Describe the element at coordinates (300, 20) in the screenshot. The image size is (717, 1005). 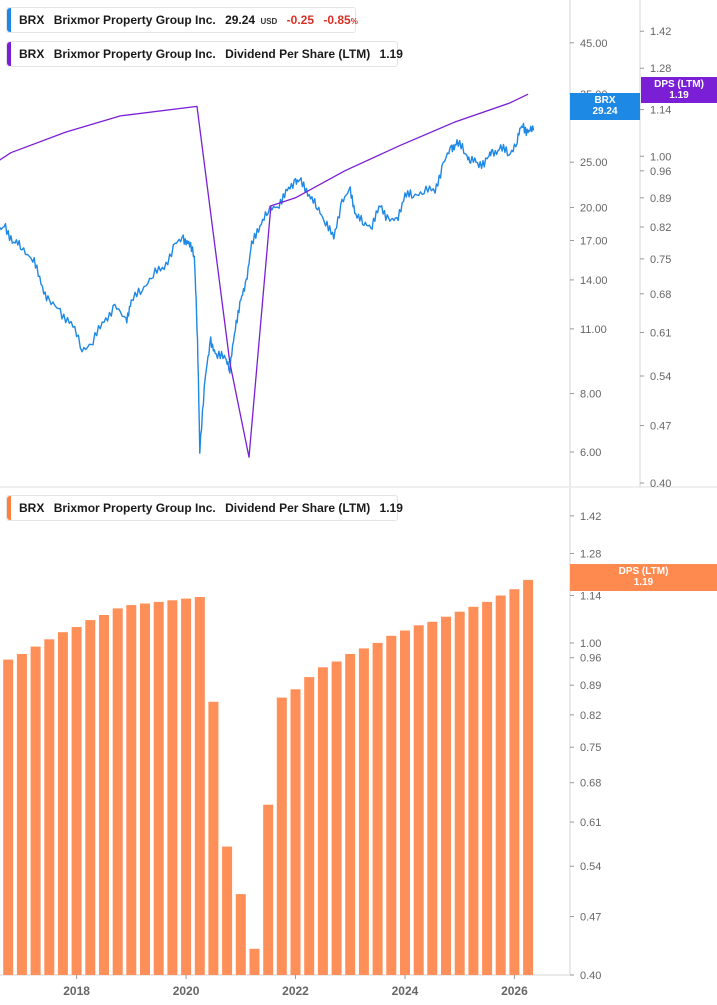
I see `legend-price-change: -0.25` at that location.